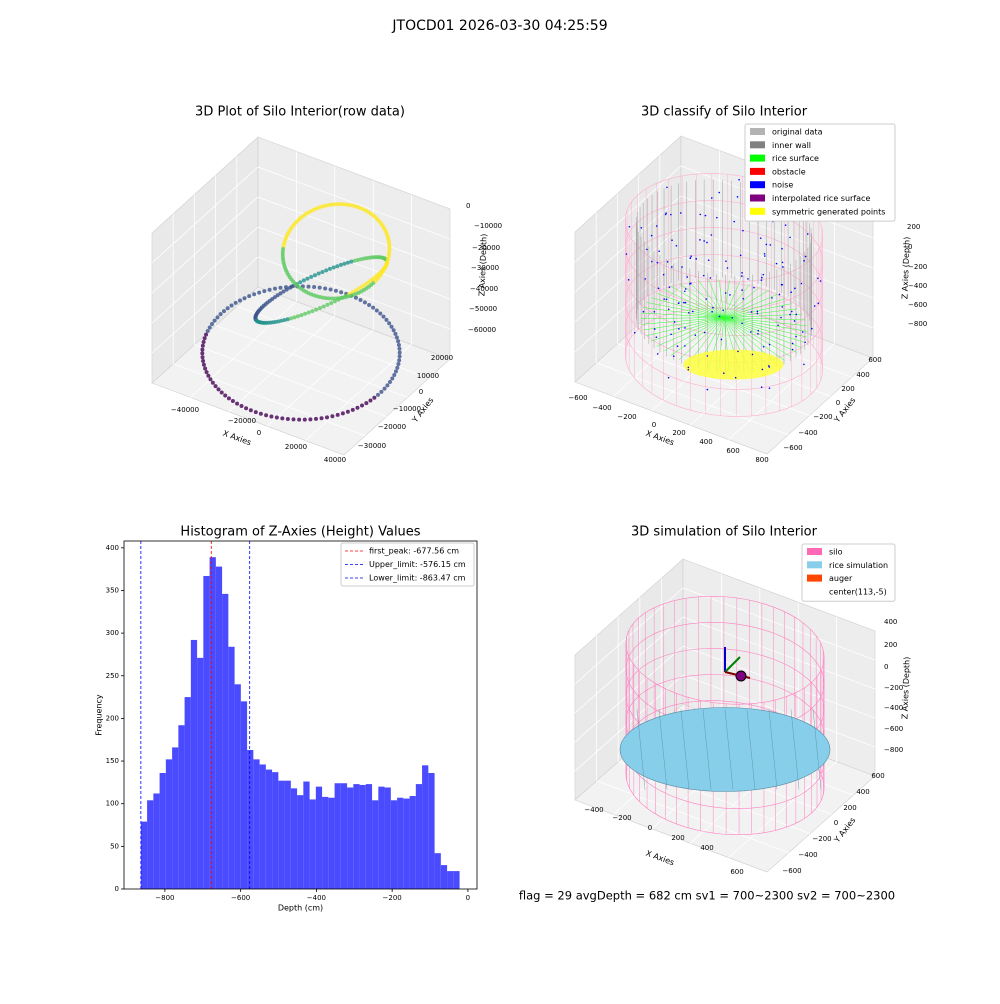 This screenshot has height=1004, width=1000. What do you see at coordinates (414, 551) in the screenshot?
I see `legend-label: first_peak: -677.56 cm` at bounding box center [414, 551].